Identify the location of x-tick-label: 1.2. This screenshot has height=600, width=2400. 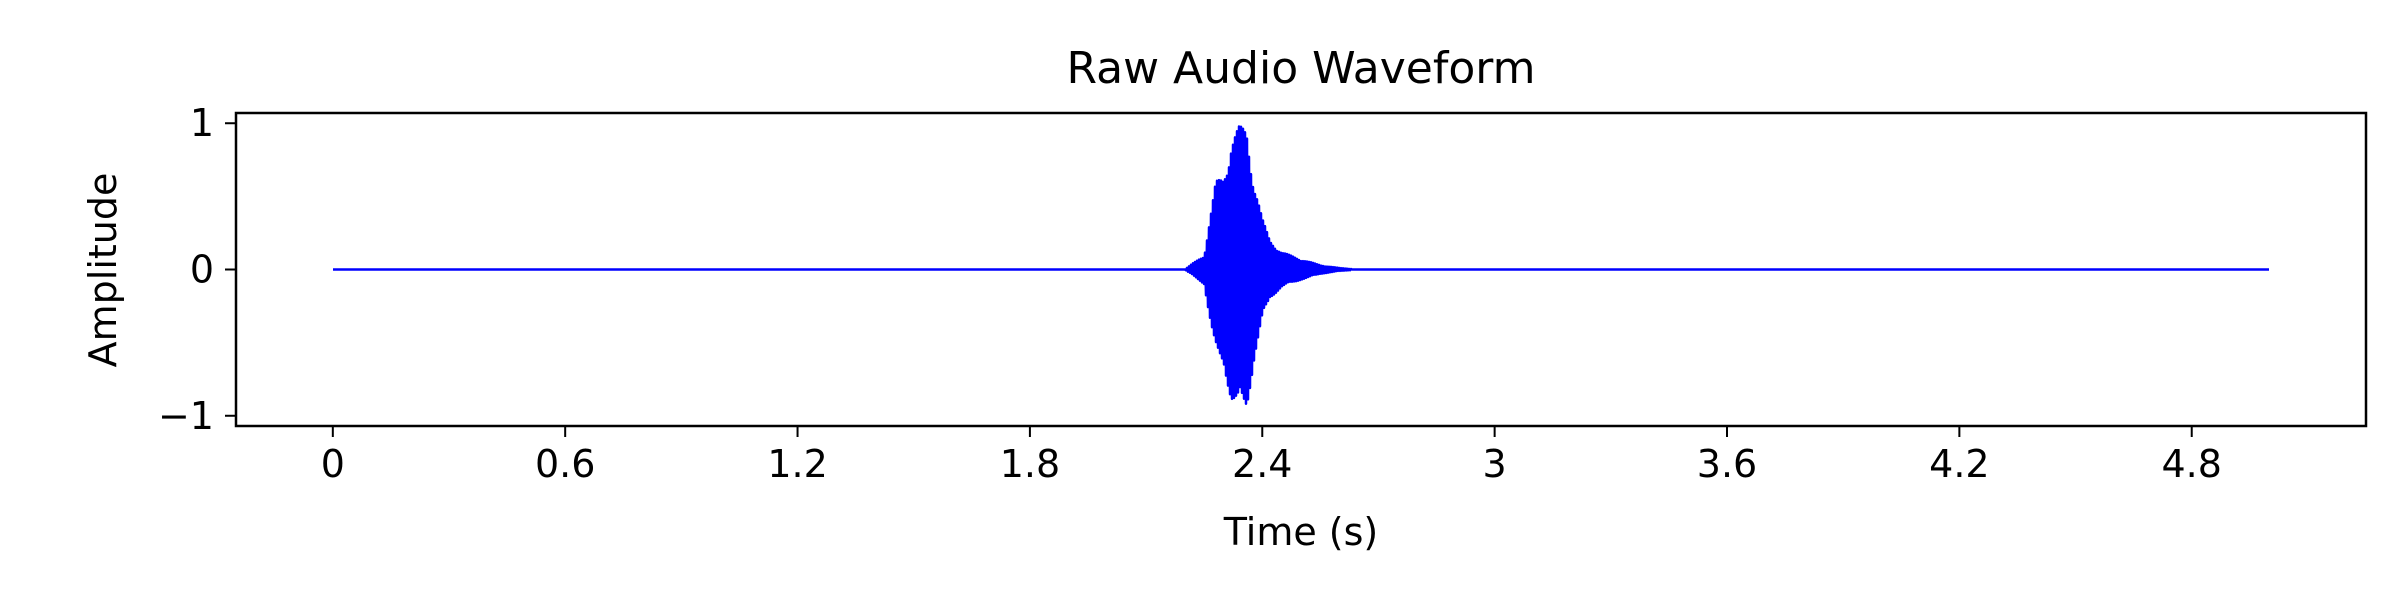
(797, 464).